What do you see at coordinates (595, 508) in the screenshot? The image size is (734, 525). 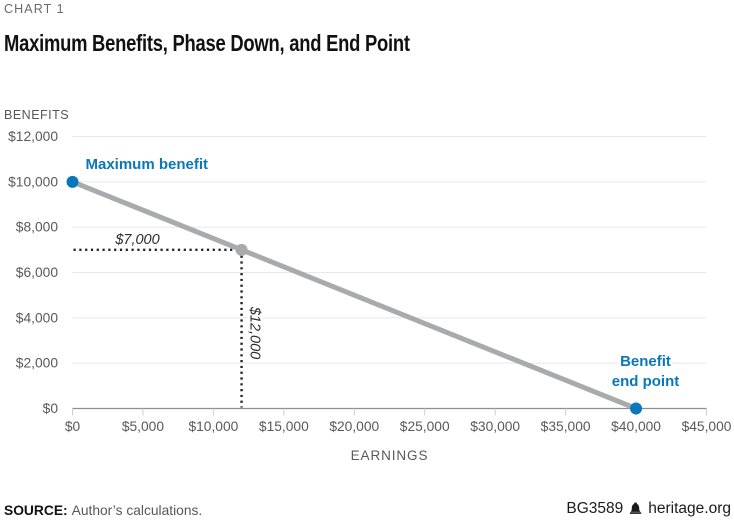 I see `doc-id: BG3589` at bounding box center [595, 508].